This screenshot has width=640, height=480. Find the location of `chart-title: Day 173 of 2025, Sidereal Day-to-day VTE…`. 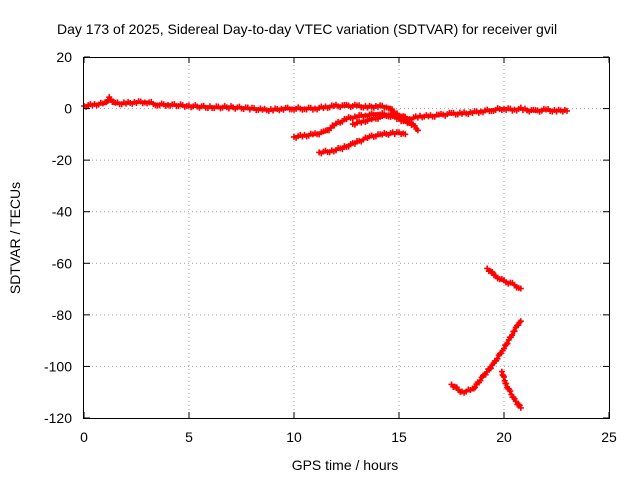

chart-title: Day 173 of 2025, Sidereal Day-to-day VTE… is located at coordinates (307, 29).